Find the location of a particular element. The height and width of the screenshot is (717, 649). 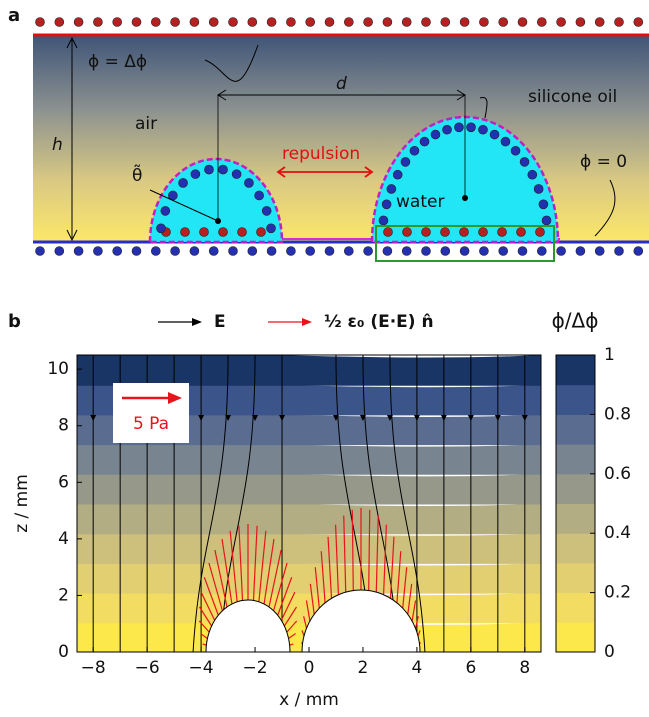

label: air is located at coordinates (146, 124).